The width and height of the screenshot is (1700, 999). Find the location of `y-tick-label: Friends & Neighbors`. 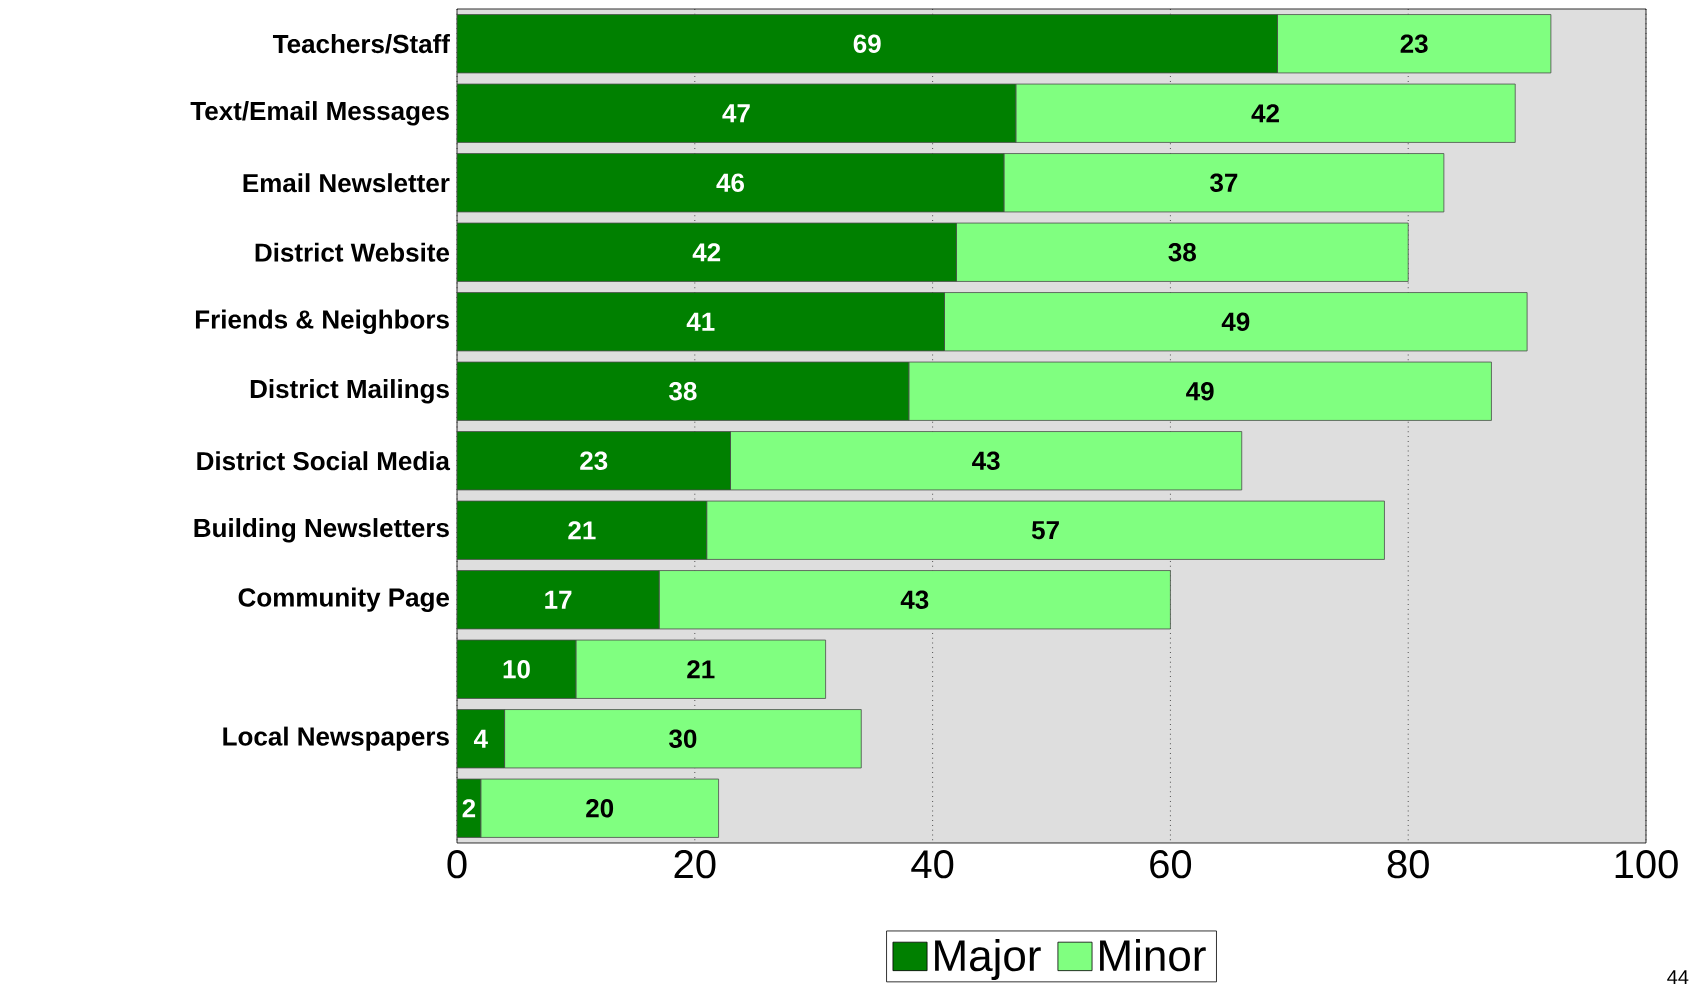

y-tick-label: Friends & Neighbors is located at coordinates (322, 321).